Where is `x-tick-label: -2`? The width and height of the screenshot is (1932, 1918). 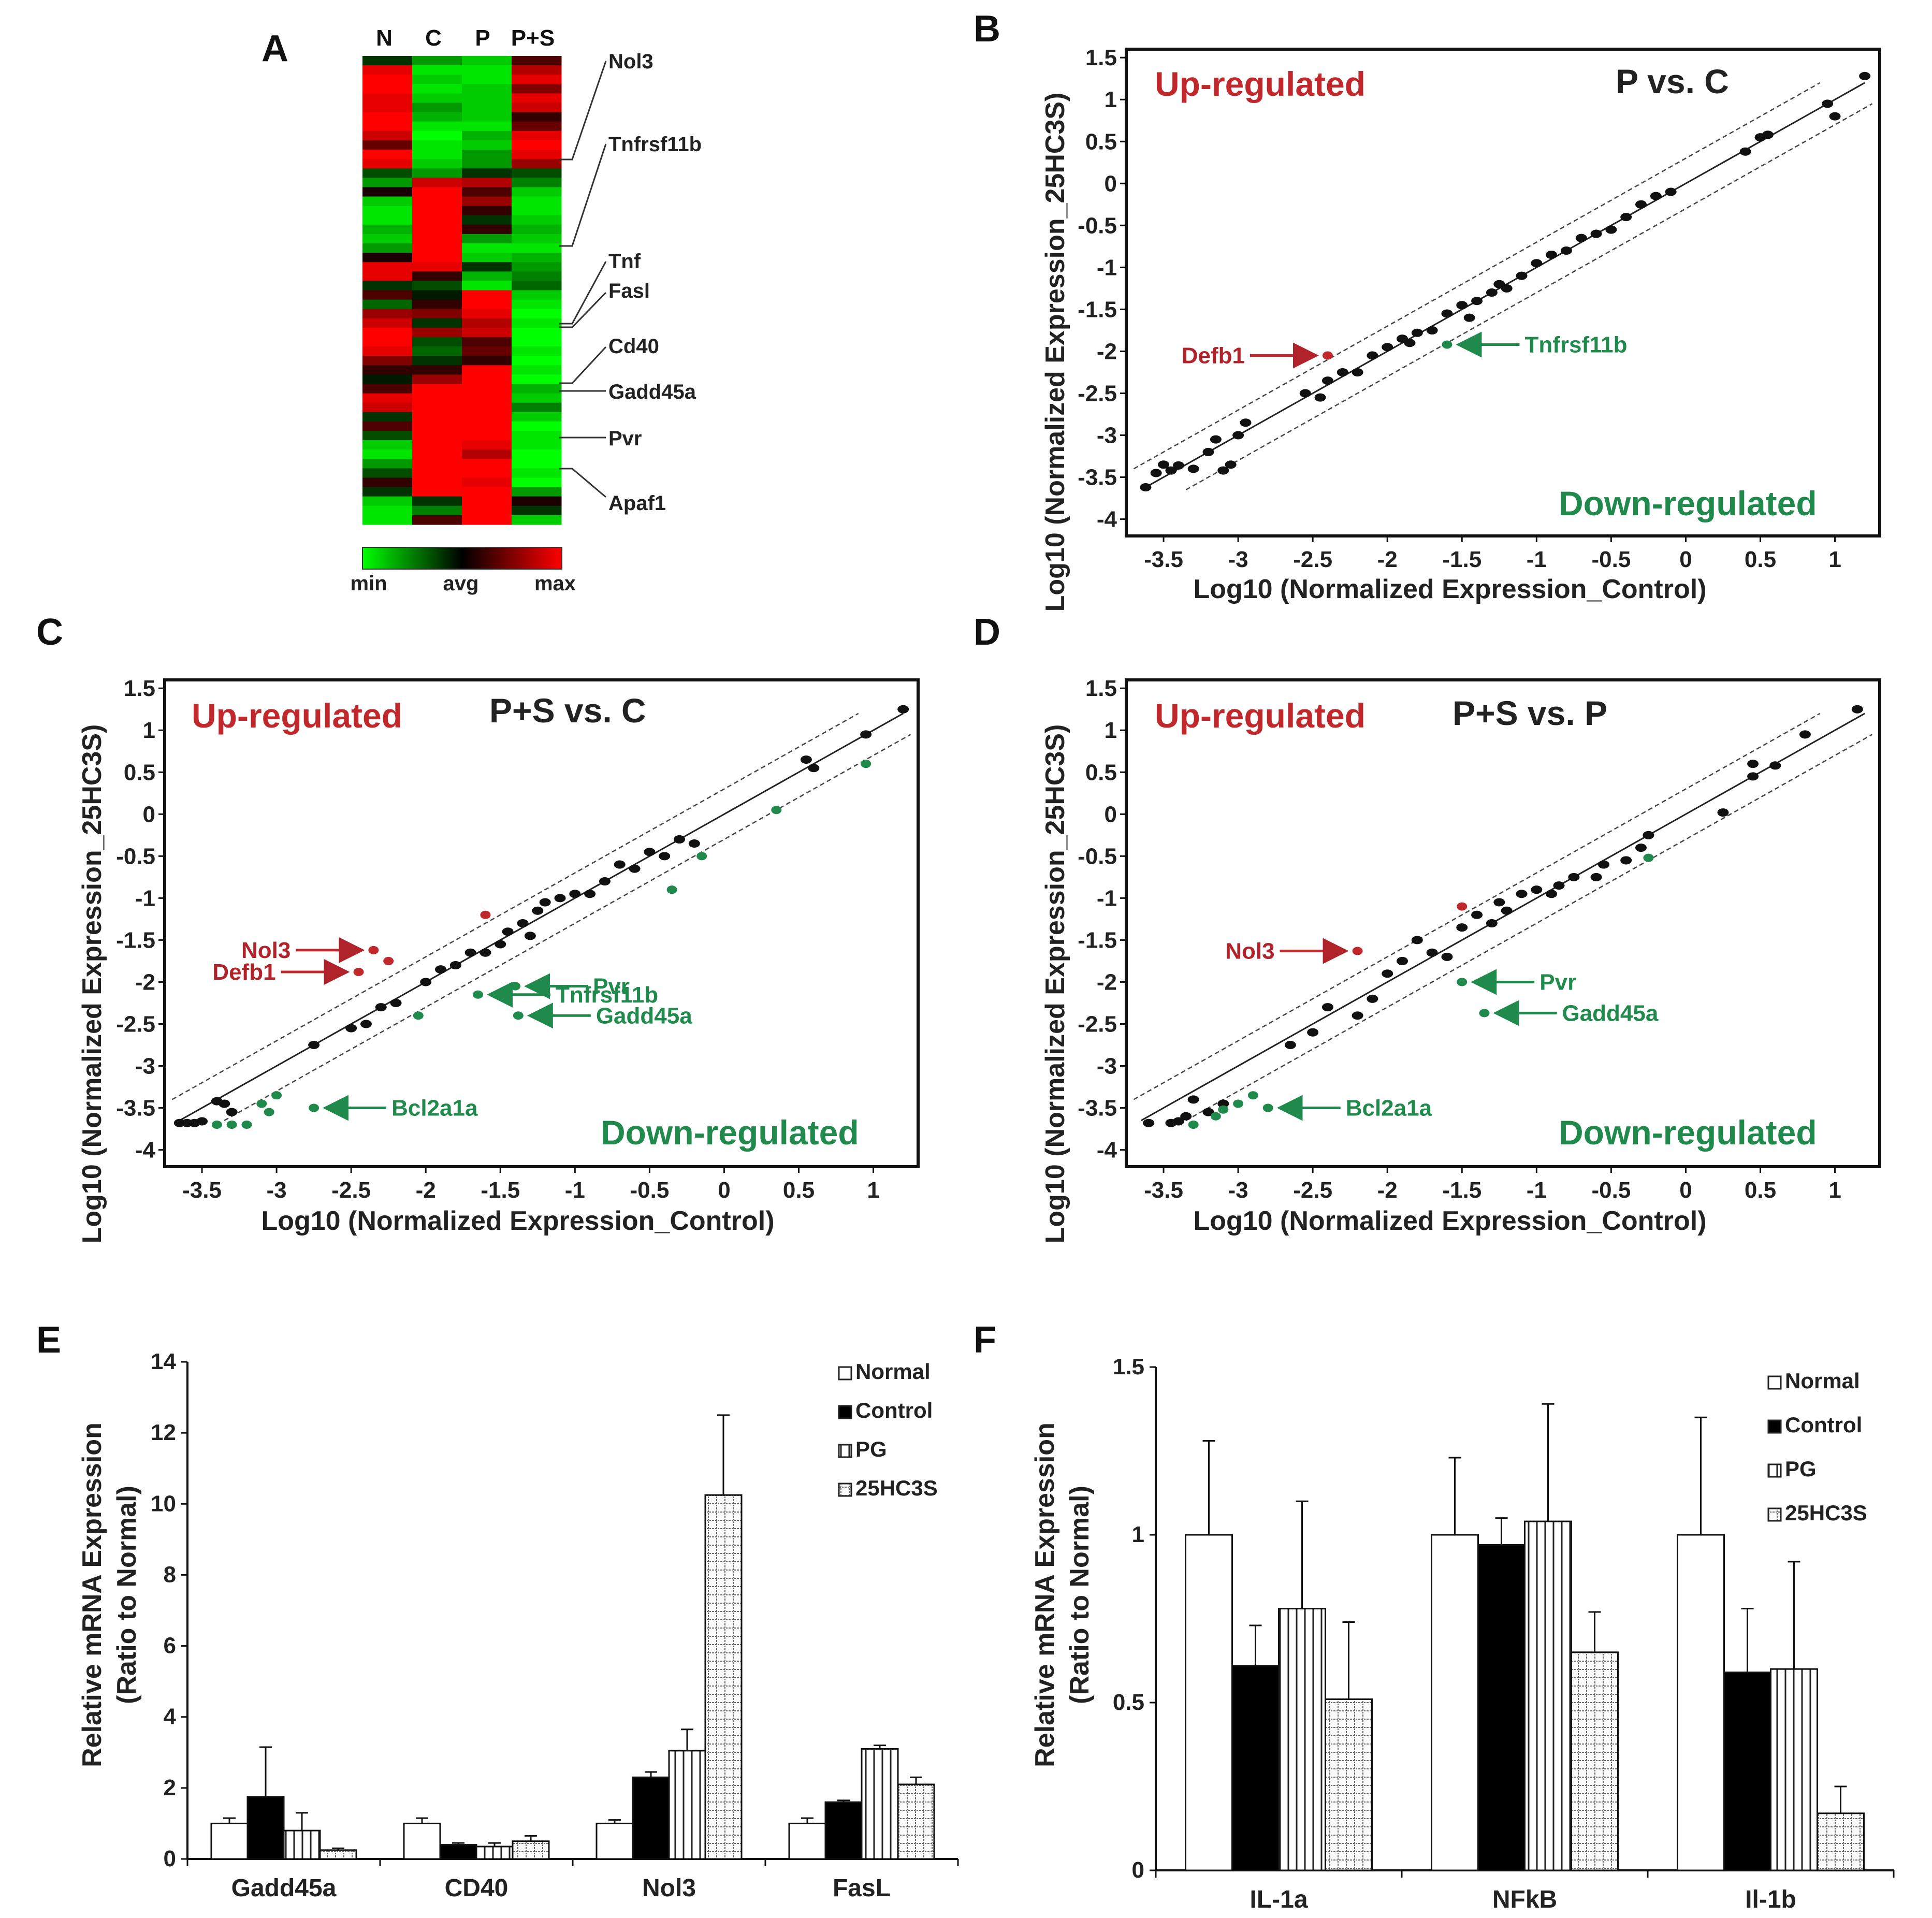 x-tick-label: -2 is located at coordinates (426, 1190).